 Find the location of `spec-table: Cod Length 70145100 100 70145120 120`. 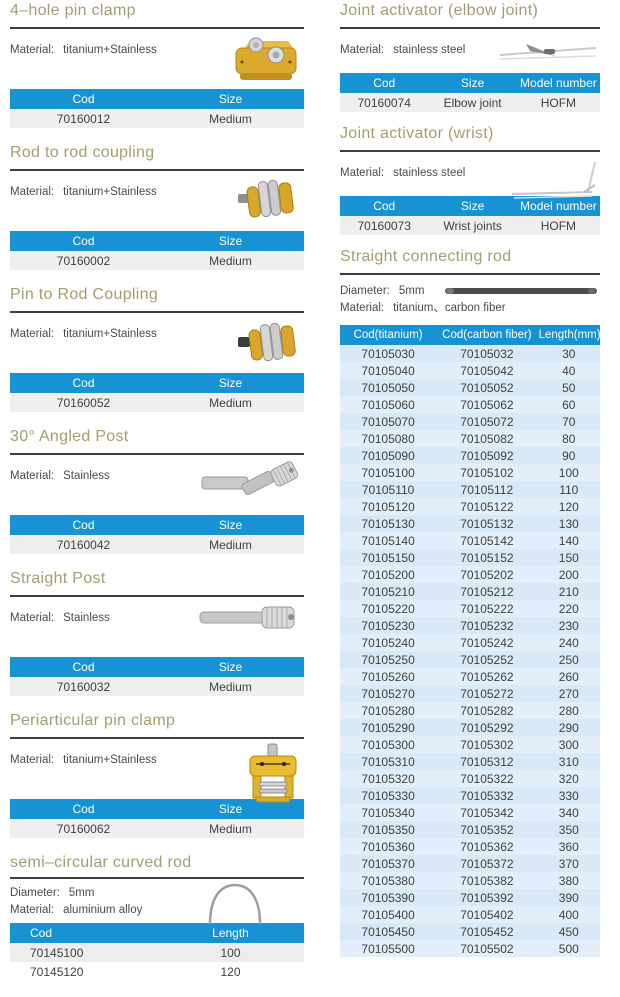

spec-table: Cod Length 70145100 100 70145120 120 is located at coordinates (157, 952).